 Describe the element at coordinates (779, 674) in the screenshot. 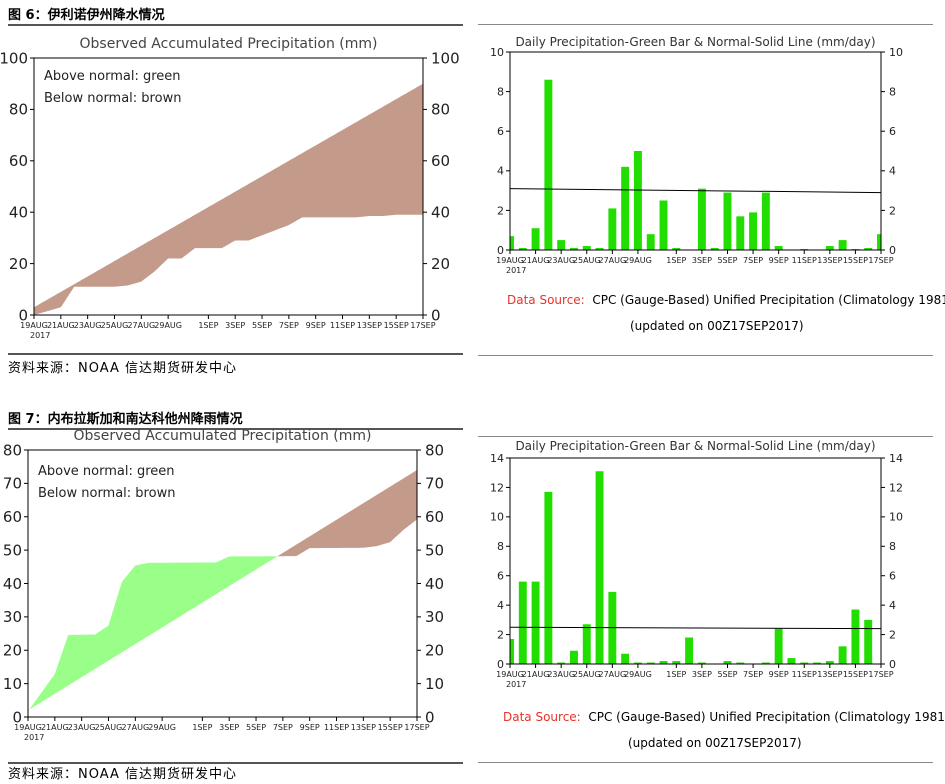

I see `daily-3-xtick-label: 9SEP` at that location.